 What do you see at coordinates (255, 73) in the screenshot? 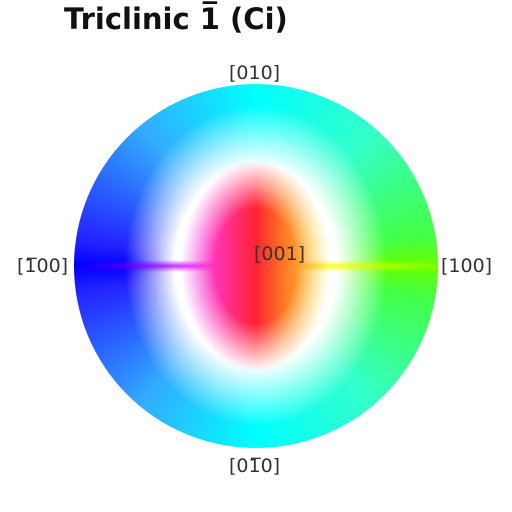
I see `label-top: [010]` at bounding box center [255, 73].